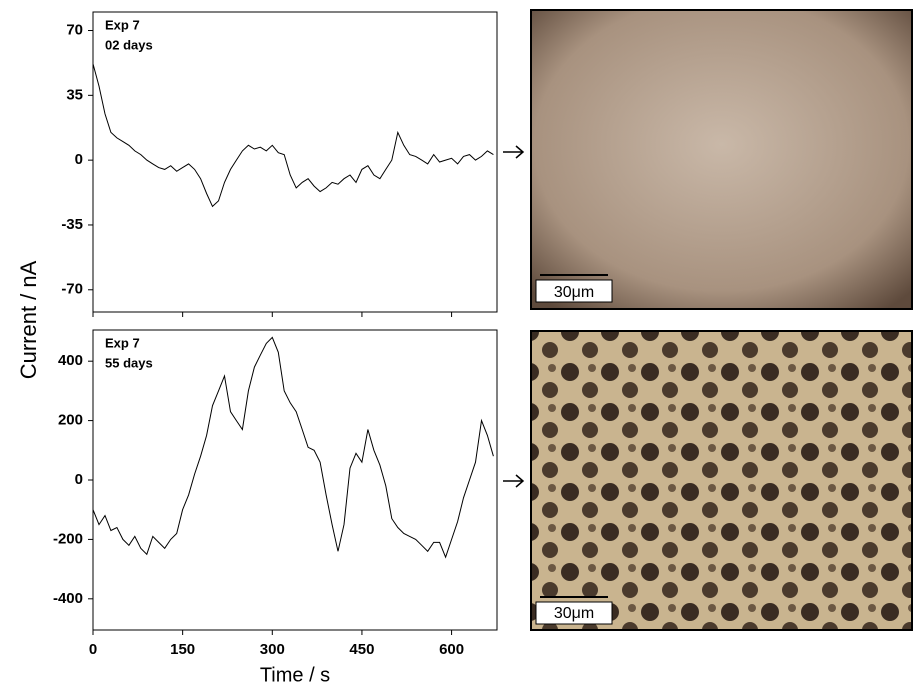  Describe the element at coordinates (451, 649) in the screenshot. I see `x-tick-label: 600` at that location.